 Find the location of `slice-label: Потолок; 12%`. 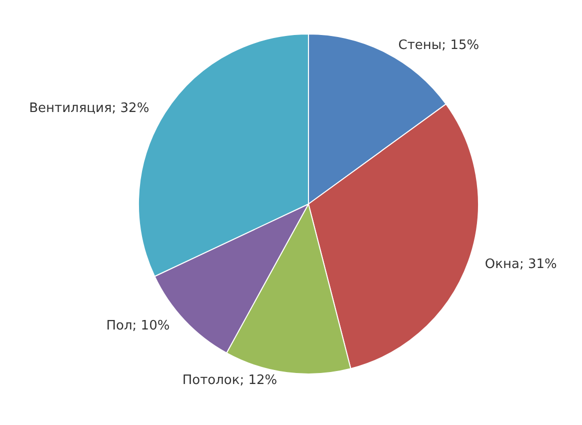

slice-label: Потолок; 12% is located at coordinates (230, 380).